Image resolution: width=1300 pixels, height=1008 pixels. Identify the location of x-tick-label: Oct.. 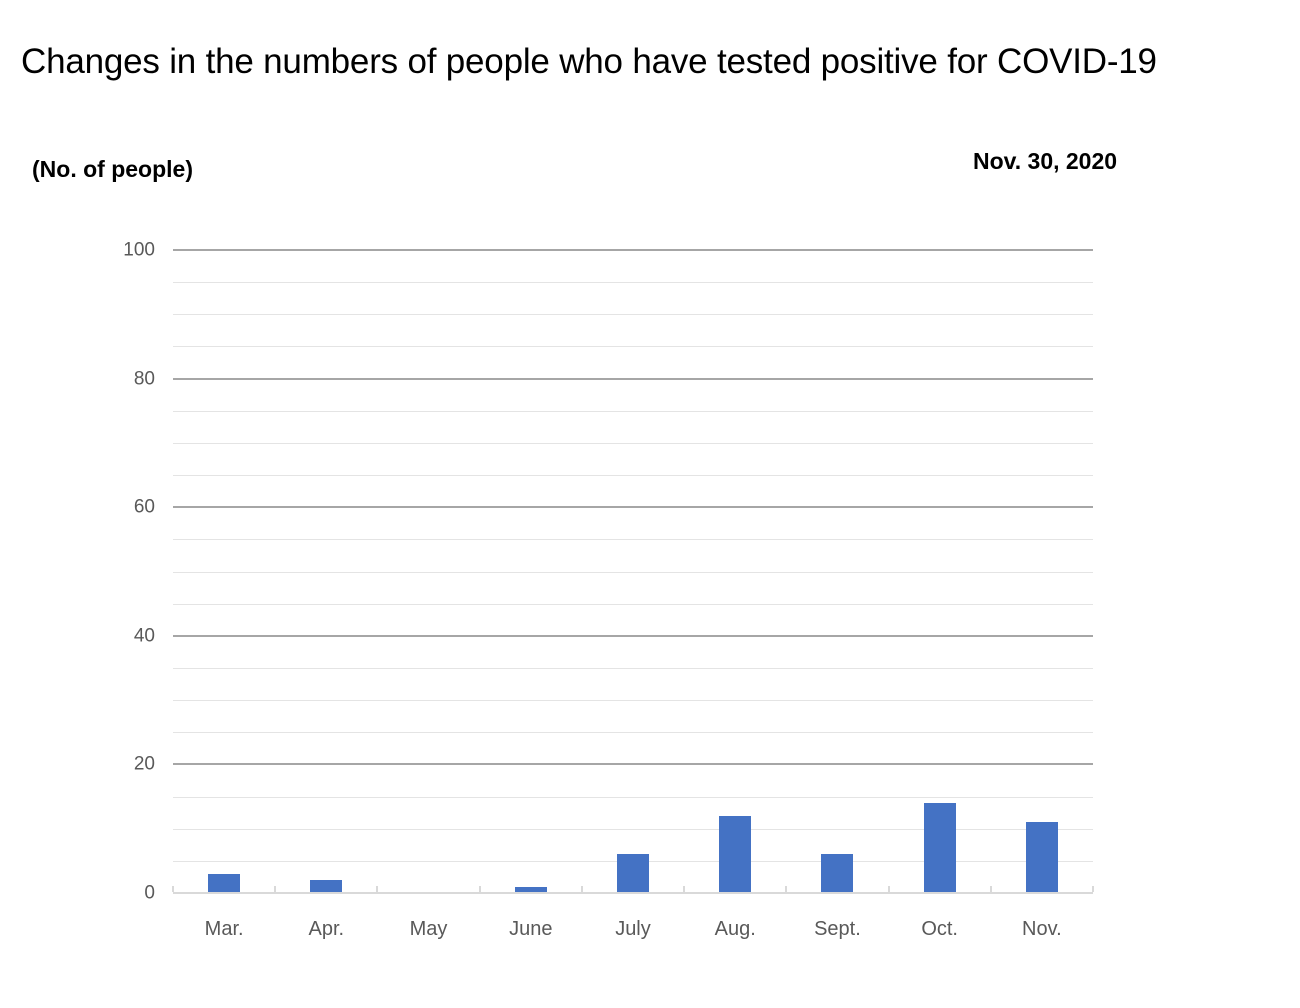
(939, 929).